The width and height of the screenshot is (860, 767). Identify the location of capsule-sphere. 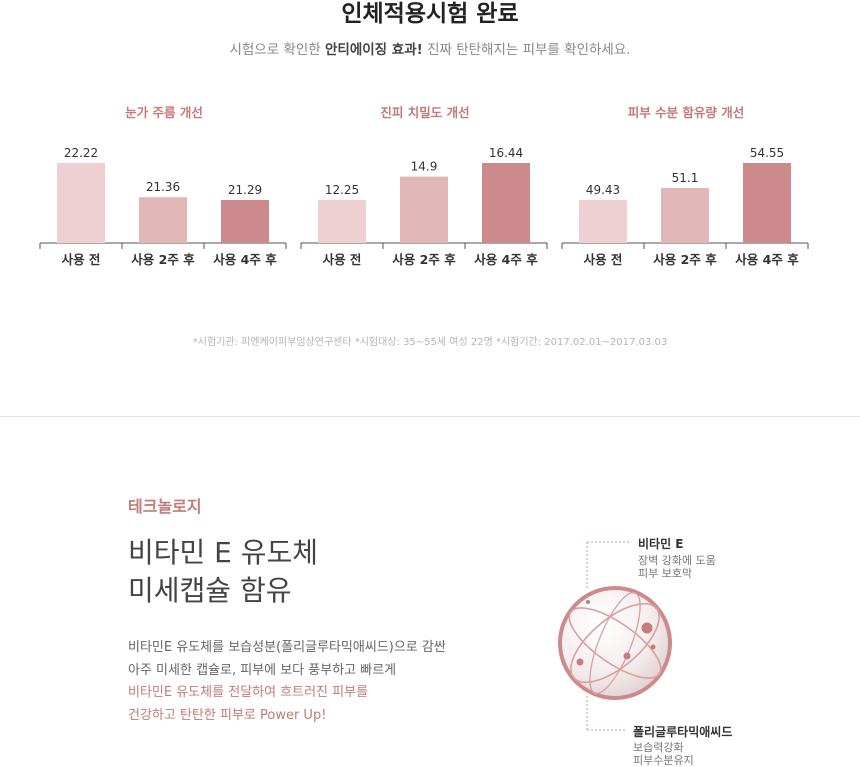
(615, 643).